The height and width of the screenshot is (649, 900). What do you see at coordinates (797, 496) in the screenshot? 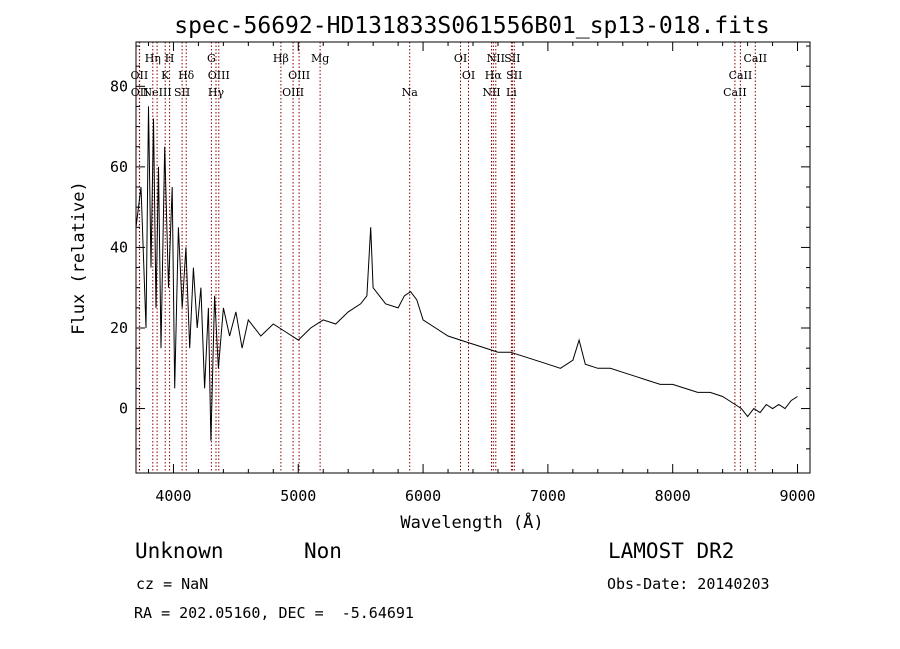
I see `x-tick-label: 9000` at bounding box center [797, 496].